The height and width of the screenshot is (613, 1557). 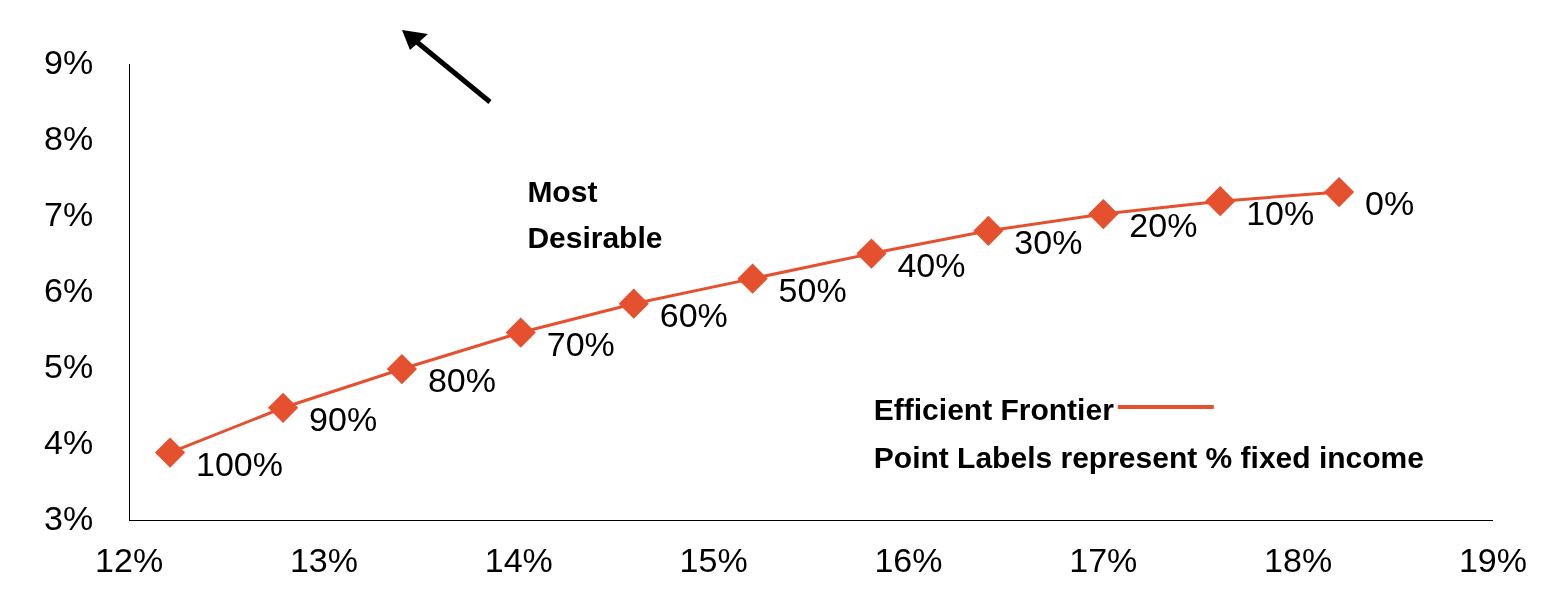 I want to click on x-tick-label: 16%, so click(x=908, y=559).